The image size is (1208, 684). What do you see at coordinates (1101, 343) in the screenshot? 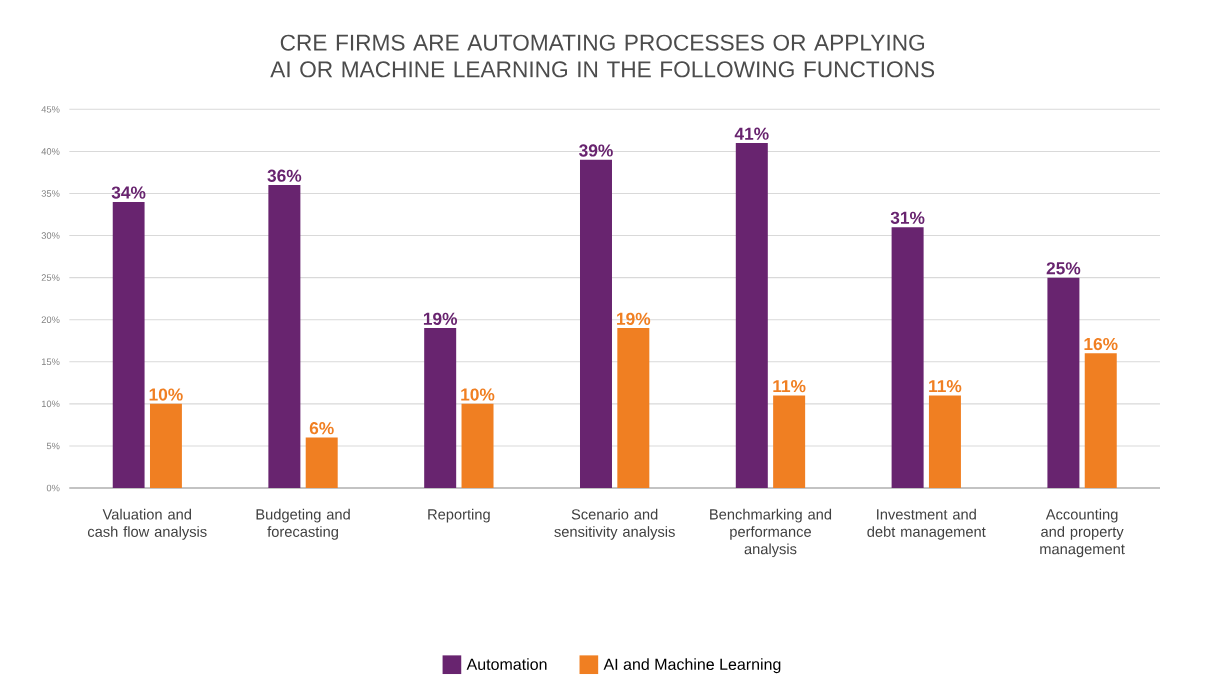
I see `data-label: 16%` at bounding box center [1101, 343].